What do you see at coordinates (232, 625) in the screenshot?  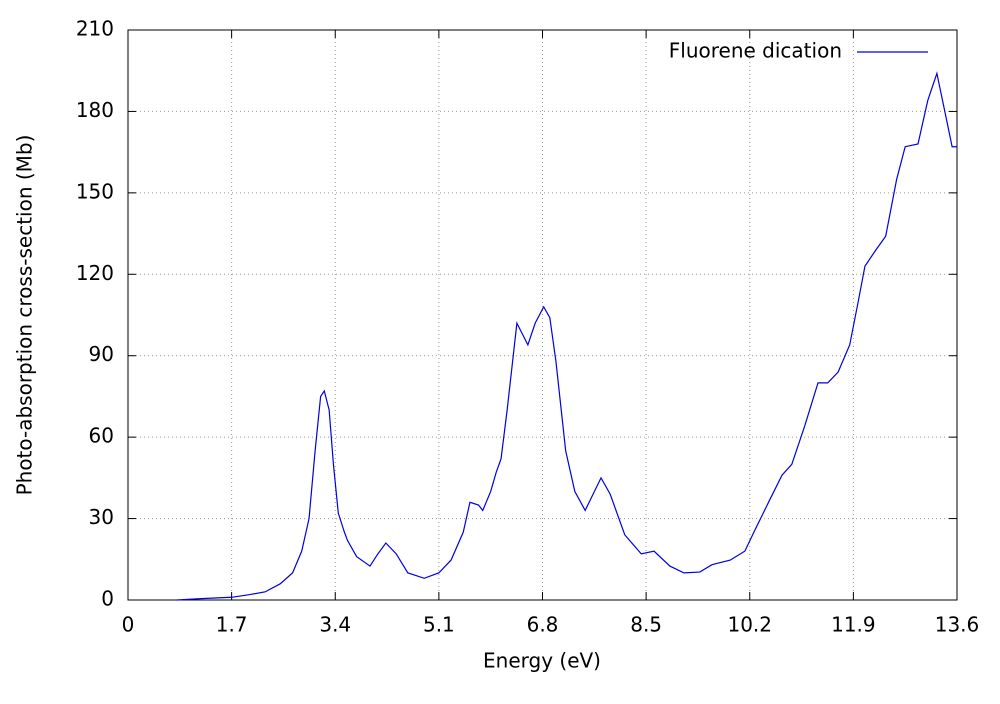 I see `x-tick-label: 1.7` at bounding box center [232, 625].